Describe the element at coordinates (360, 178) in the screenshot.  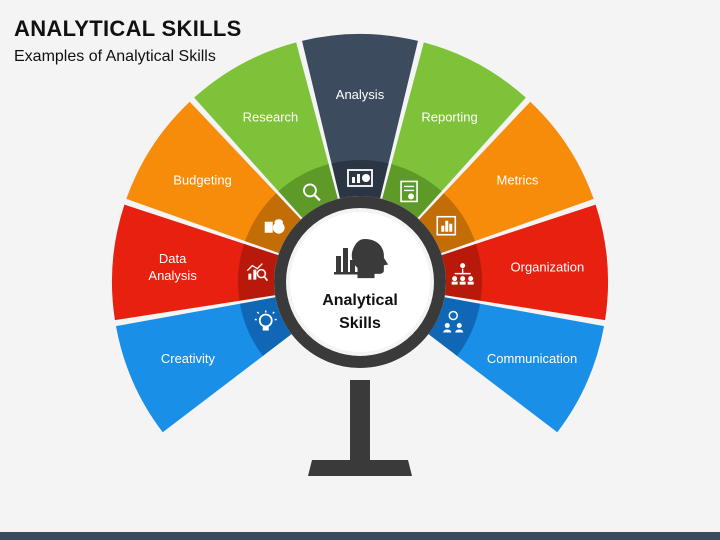
I see `presentation-chart-icon` at that location.